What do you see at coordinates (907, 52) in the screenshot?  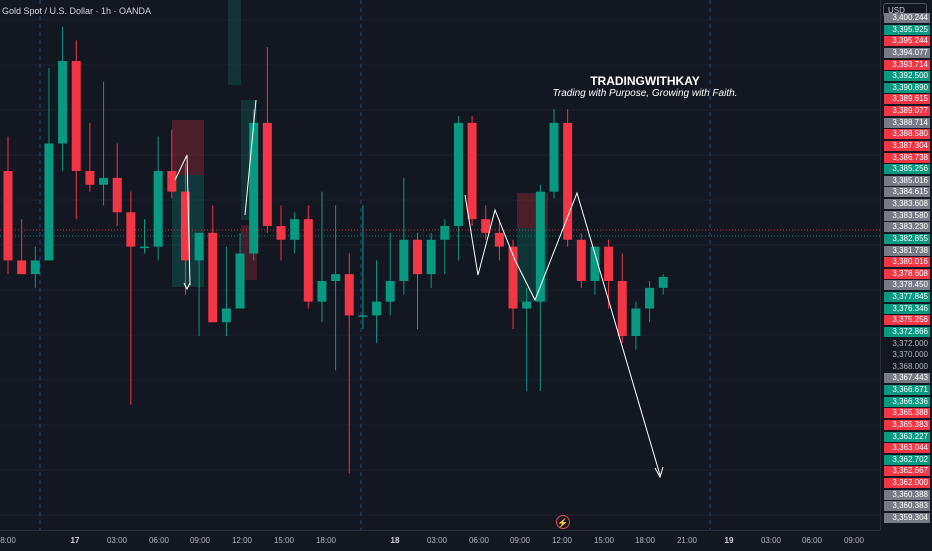 I see `price-label: 3,394.077` at bounding box center [907, 52].